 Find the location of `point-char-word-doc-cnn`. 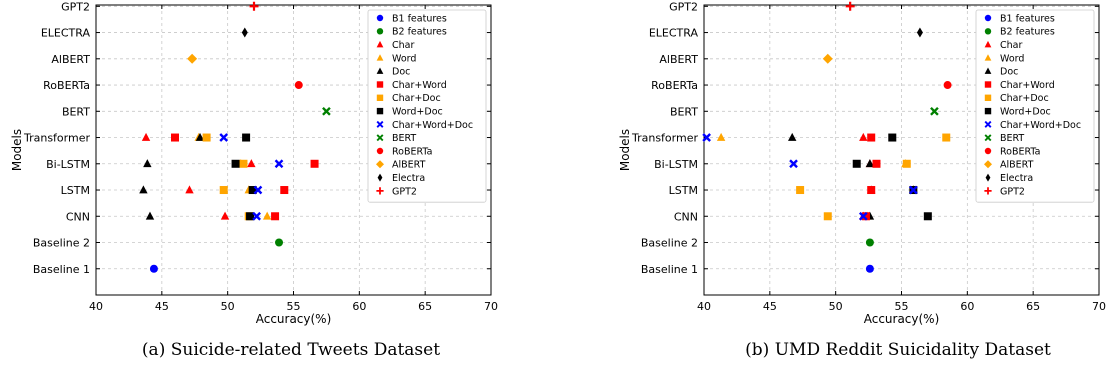

point-char-word-doc-cnn is located at coordinates (863, 216).